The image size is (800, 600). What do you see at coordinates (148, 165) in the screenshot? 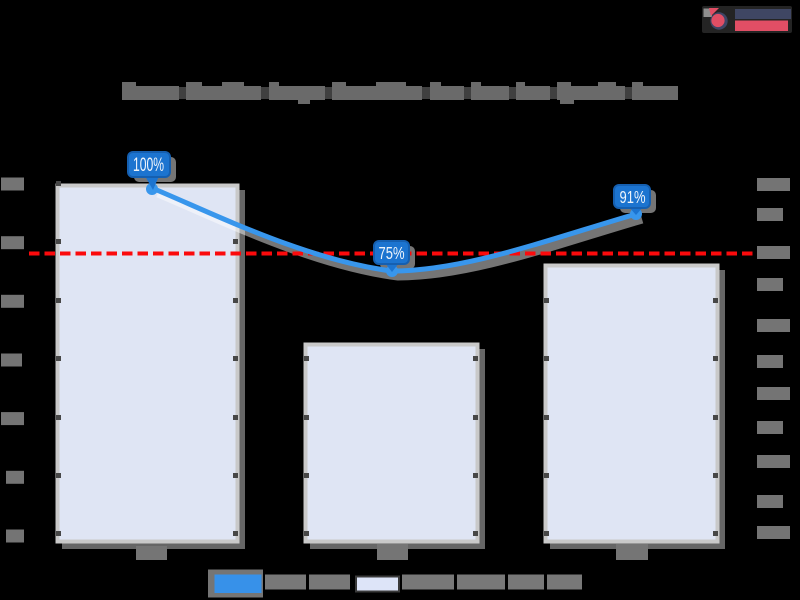
I see `svg-text: 100%` at bounding box center [148, 165].